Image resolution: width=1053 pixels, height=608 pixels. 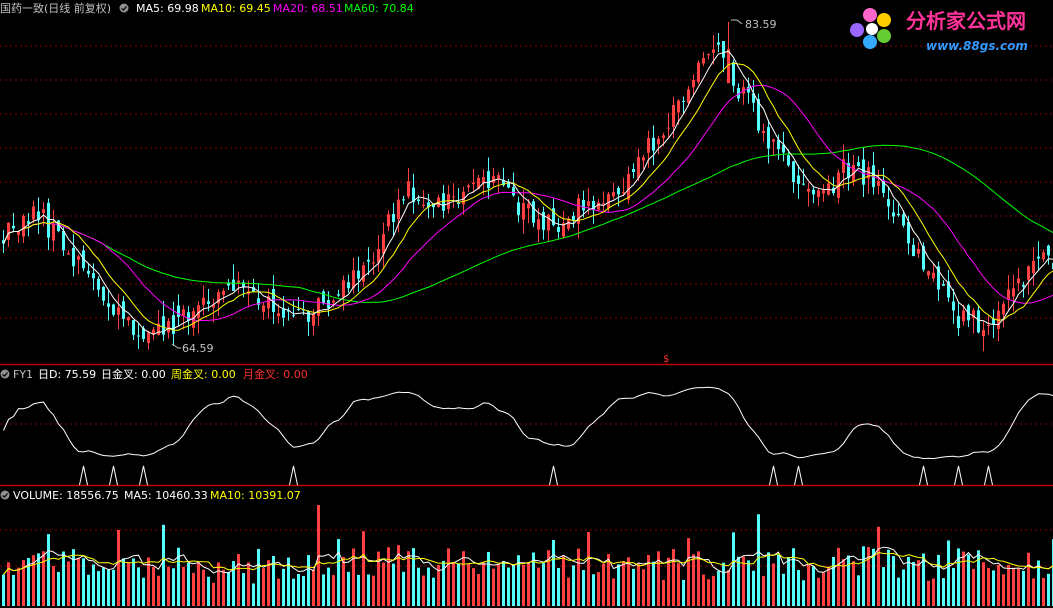 I want to click on fy1-d-label: 日D: 75.59, so click(x=67, y=374).